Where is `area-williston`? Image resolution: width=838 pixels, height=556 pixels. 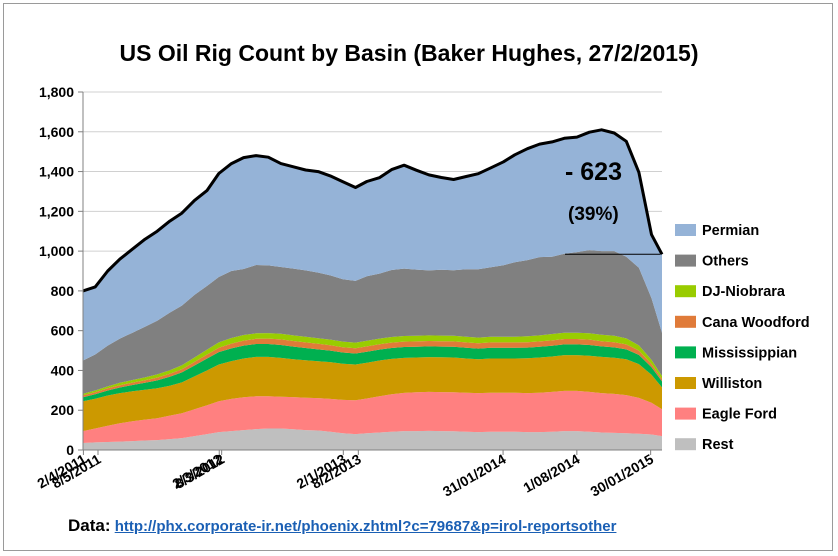 area-williston is located at coordinates (372, 393).